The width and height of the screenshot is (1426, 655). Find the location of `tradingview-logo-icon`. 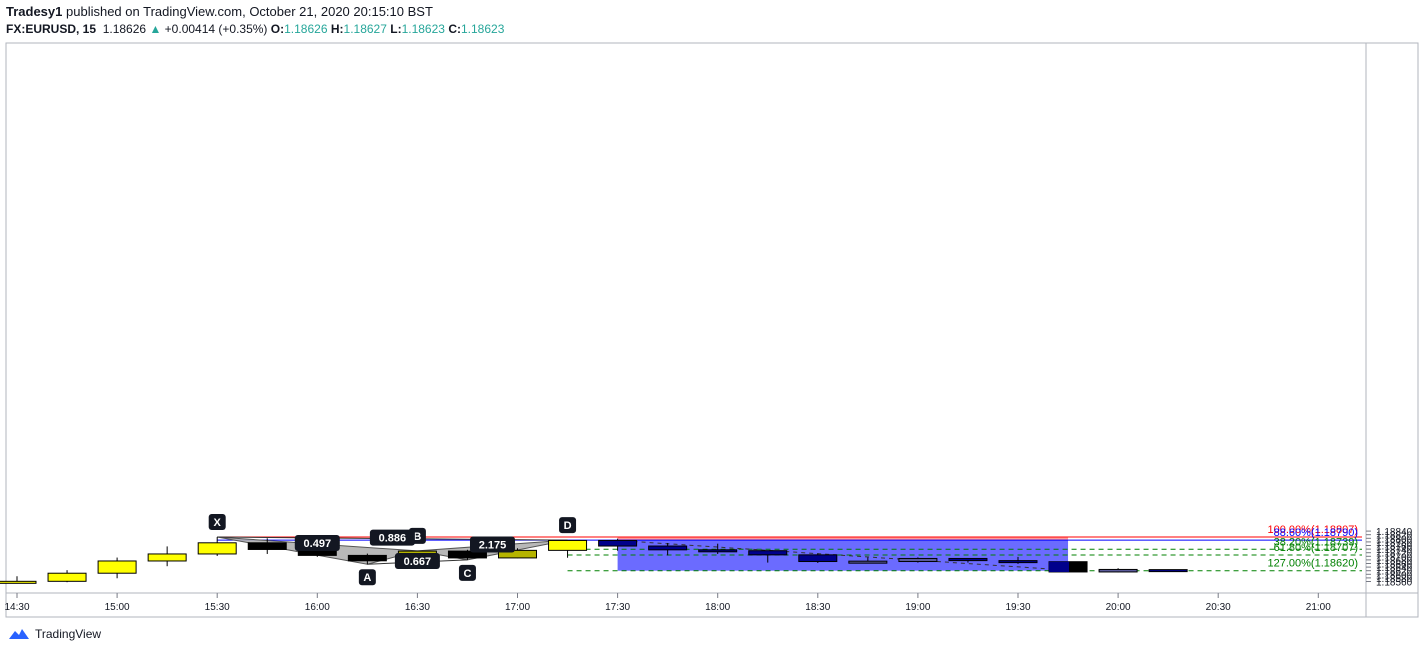

tradingview-logo-icon is located at coordinates (19, 634).